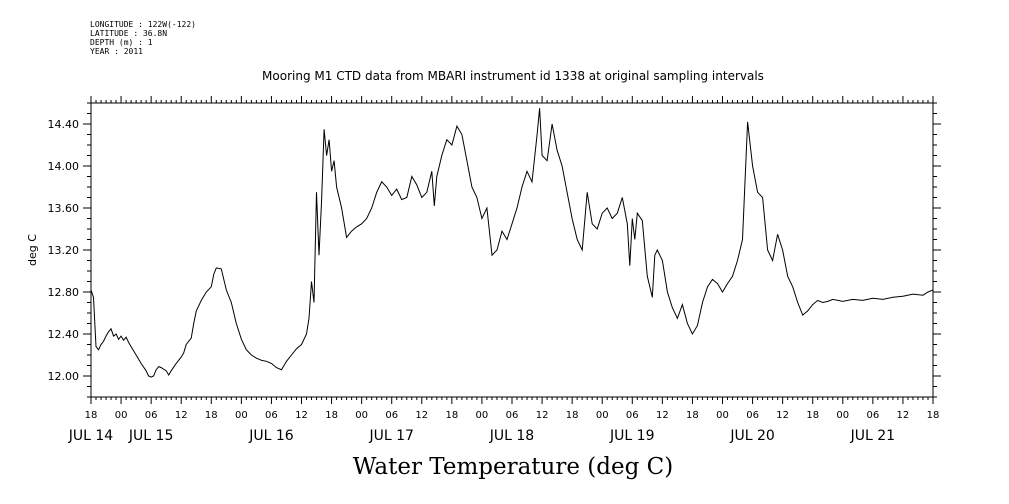 This screenshot has width=1009, height=504. What do you see at coordinates (64, 334) in the screenshot?
I see `y-tick-label: 12.40` at bounding box center [64, 334].